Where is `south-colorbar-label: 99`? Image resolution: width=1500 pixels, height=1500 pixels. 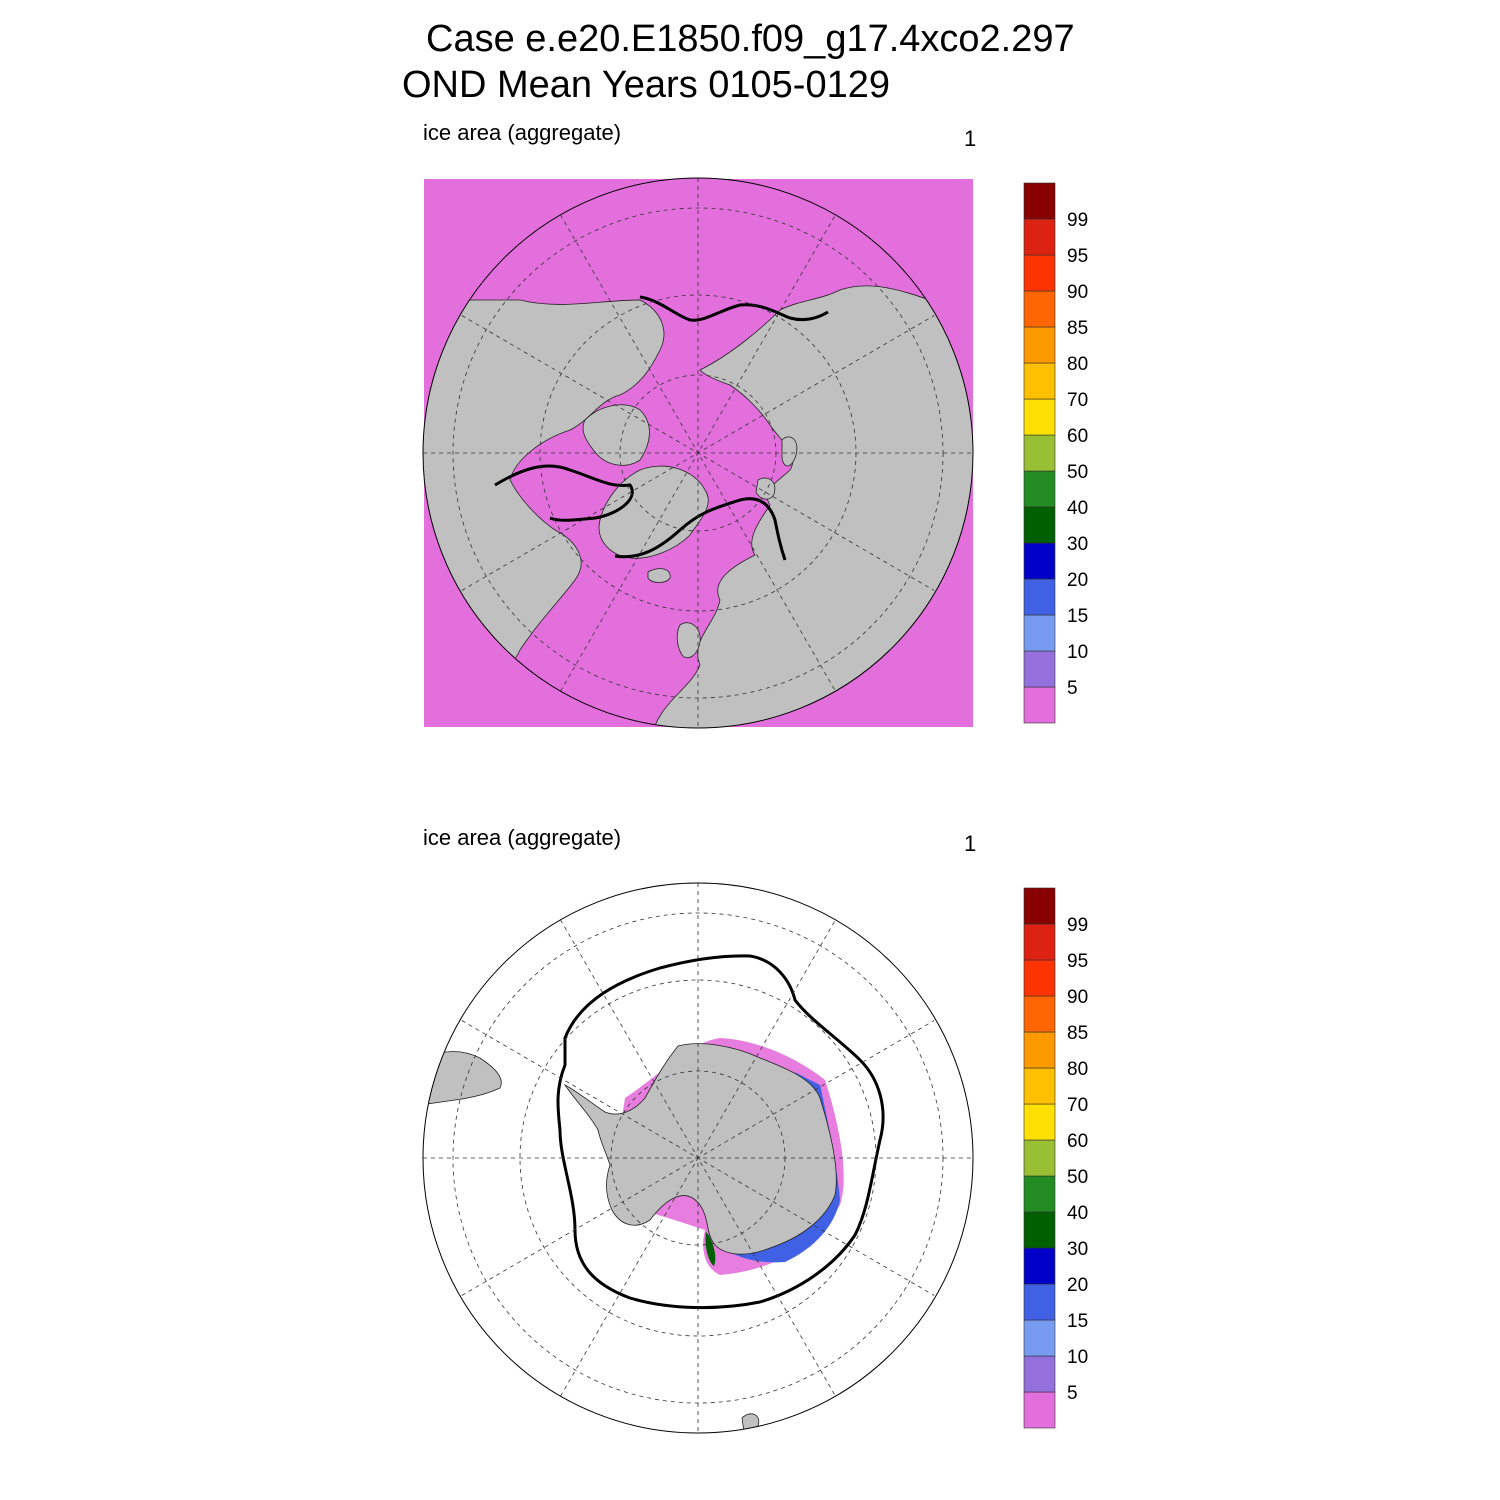
south-colorbar-label: 99 is located at coordinates (1077, 925).